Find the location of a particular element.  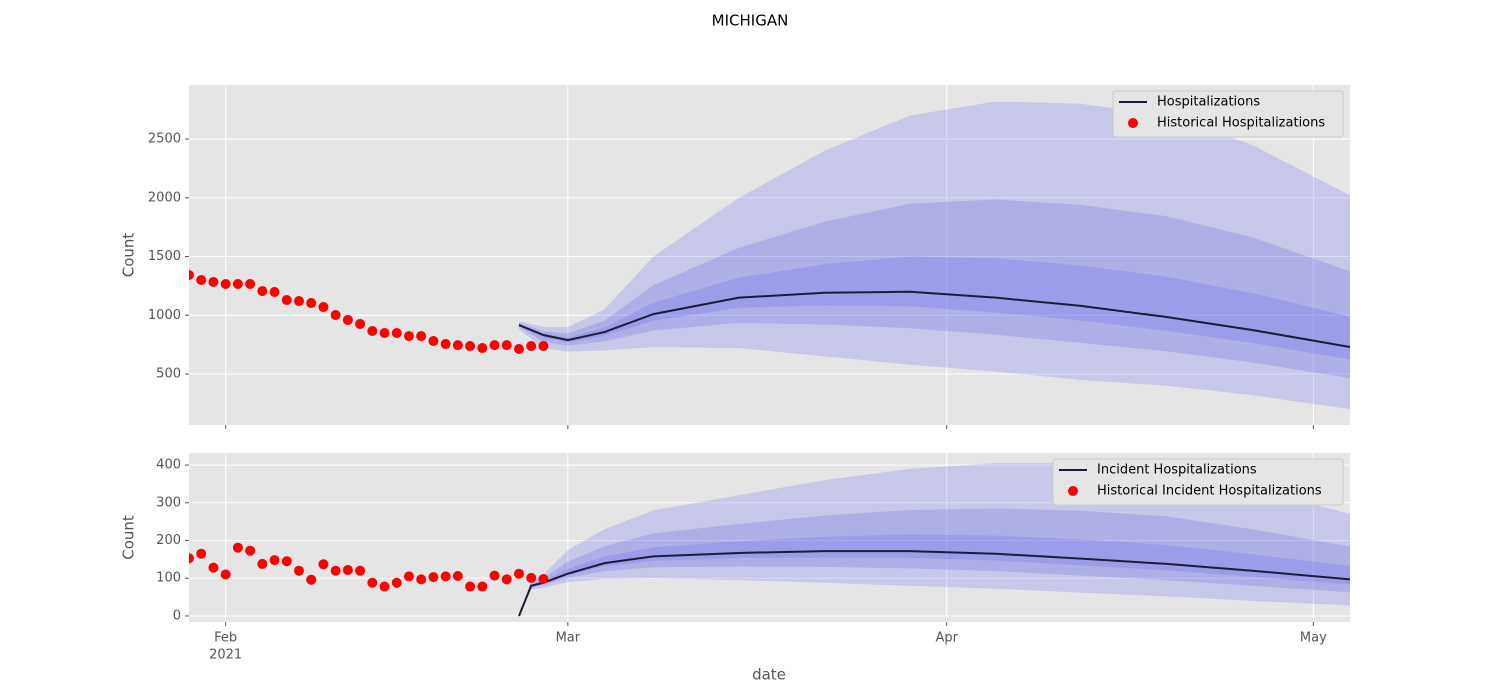

x-tick-label: Mar is located at coordinates (568, 638).